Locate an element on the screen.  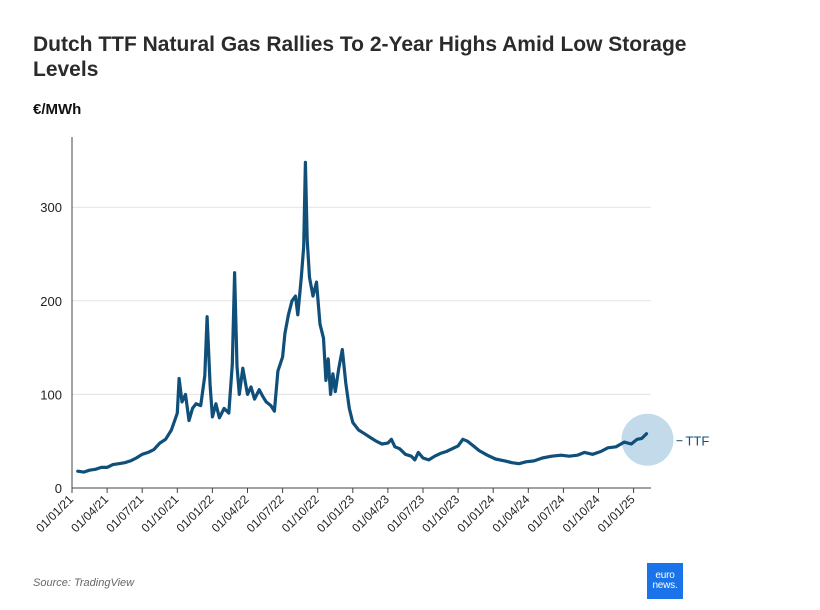
y-tick-label: 100 is located at coordinates (51, 394).